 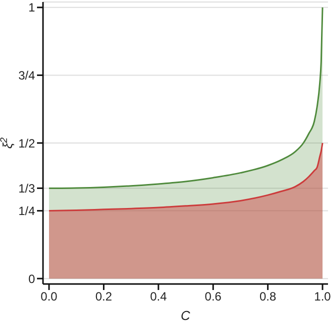 I want to click on x-tick-label: 0.8, so click(x=267, y=297).